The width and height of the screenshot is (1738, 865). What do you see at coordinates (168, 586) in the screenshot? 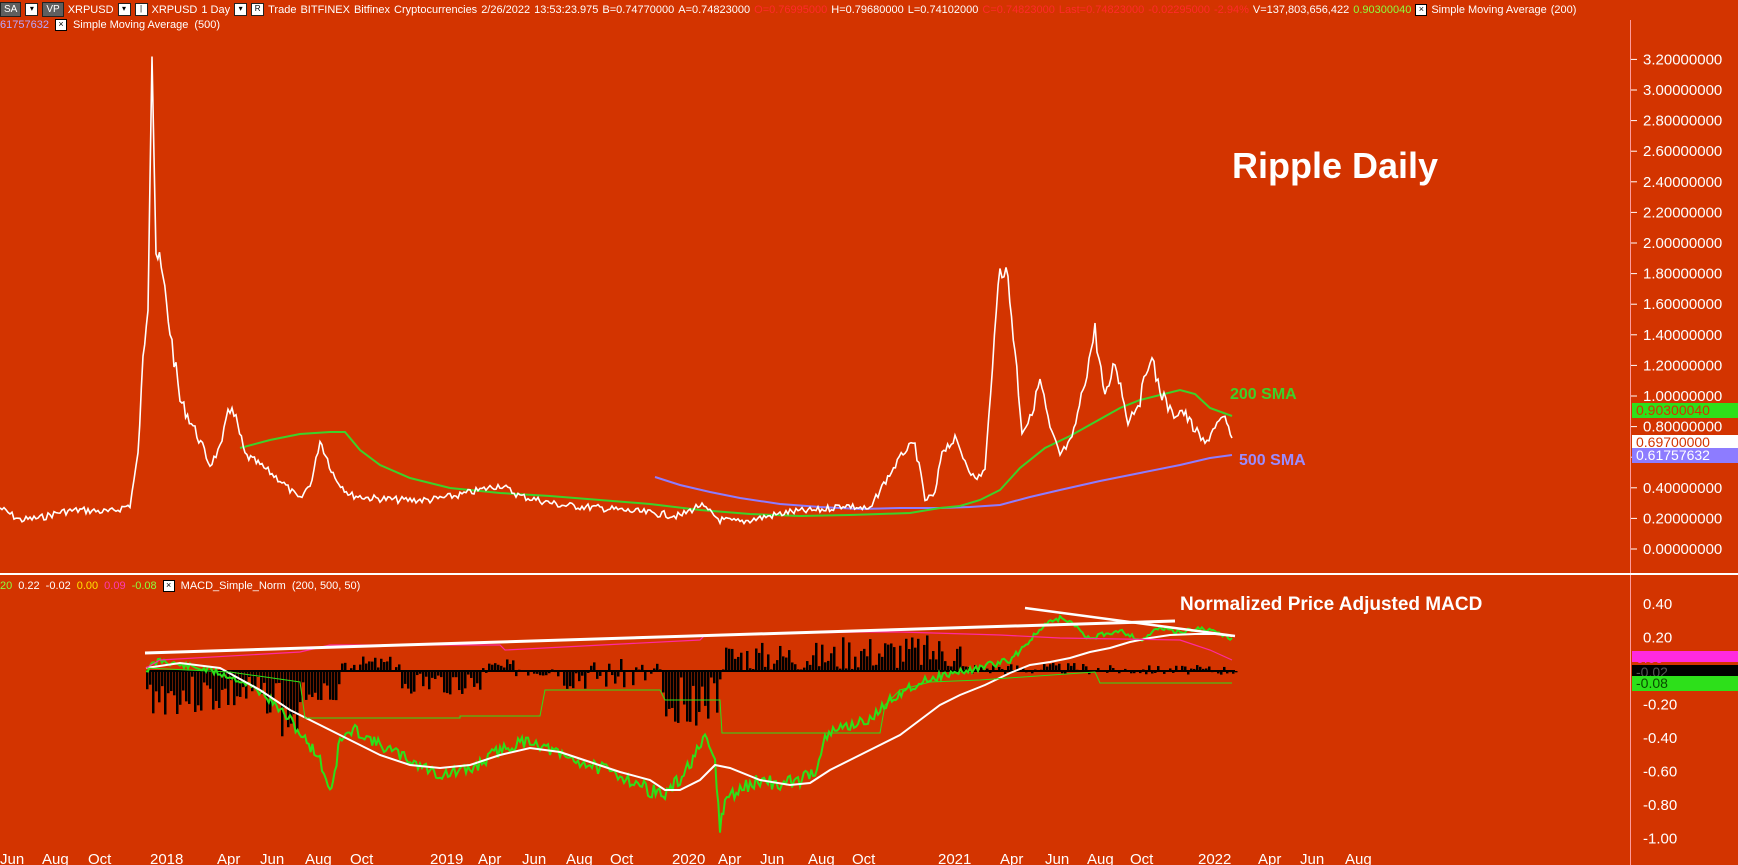
I see `remove-macd-icon: ×` at bounding box center [168, 586].